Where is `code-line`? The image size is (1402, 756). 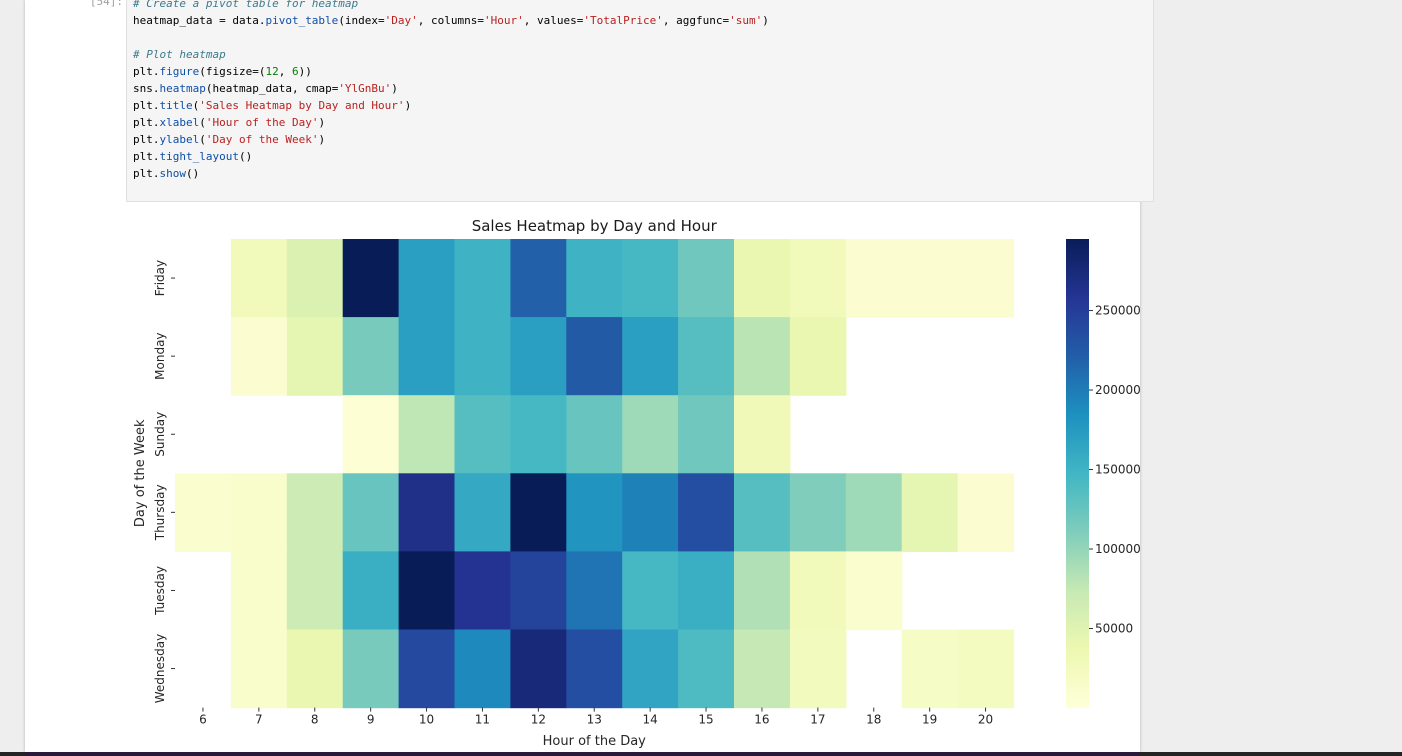
code-line is located at coordinates (451, 37).